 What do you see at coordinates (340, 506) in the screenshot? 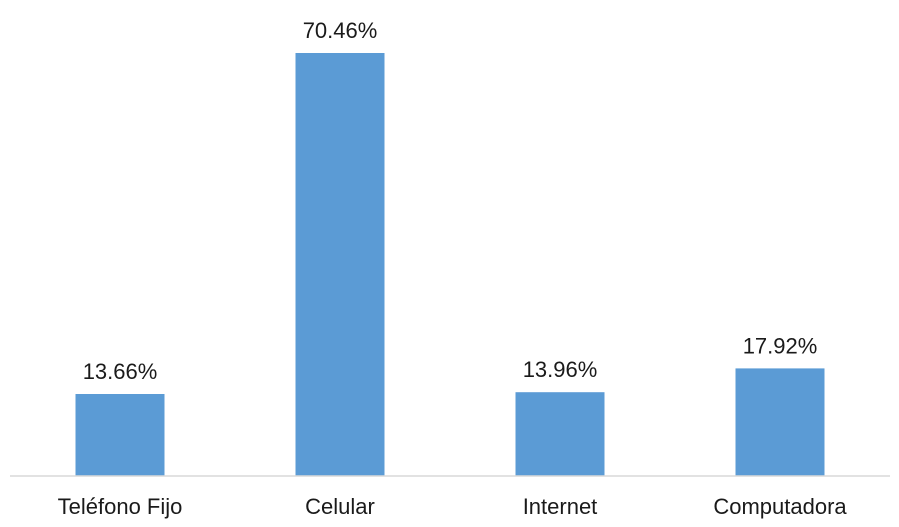
I see `category-tick-label: Celular` at bounding box center [340, 506].